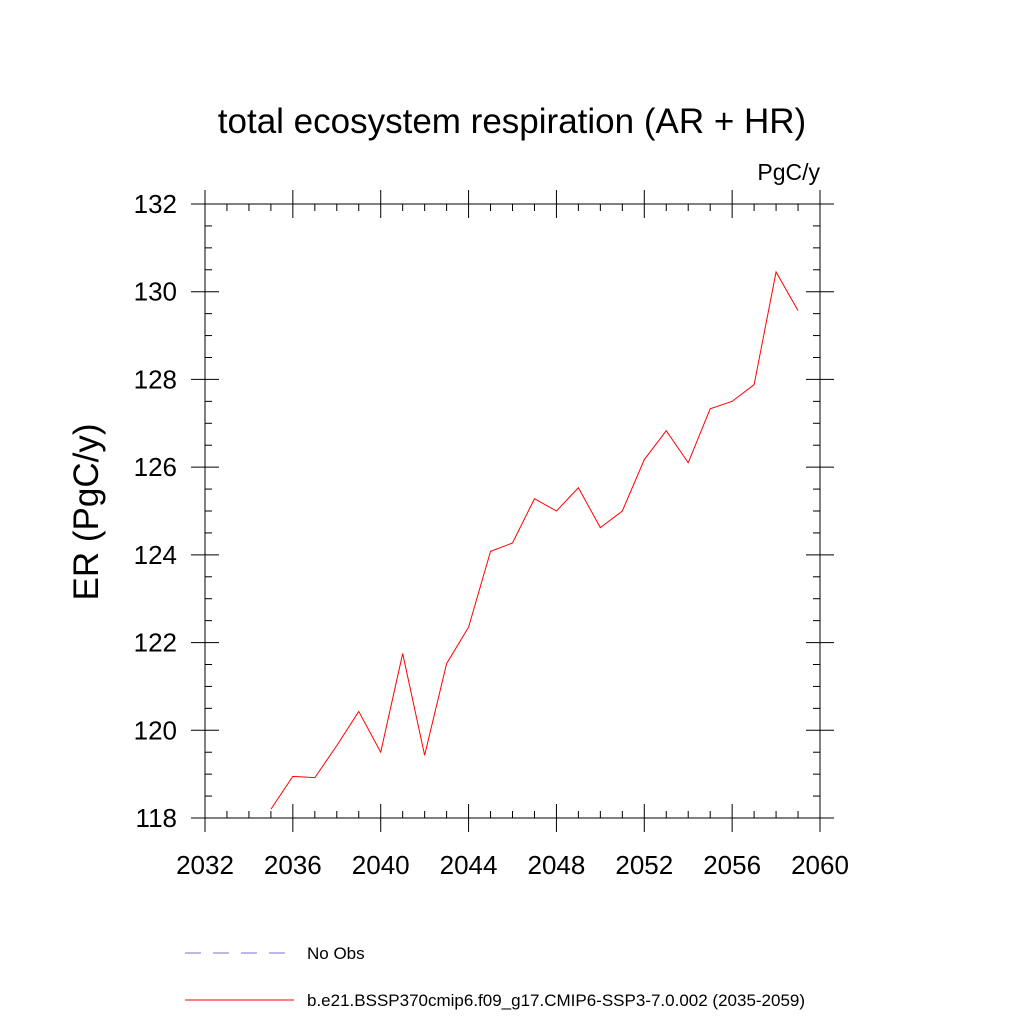 Image resolution: width=1024 pixels, height=1024 pixels. Describe the element at coordinates (155, 730) in the screenshot. I see `y-tick-label: 120` at that location.